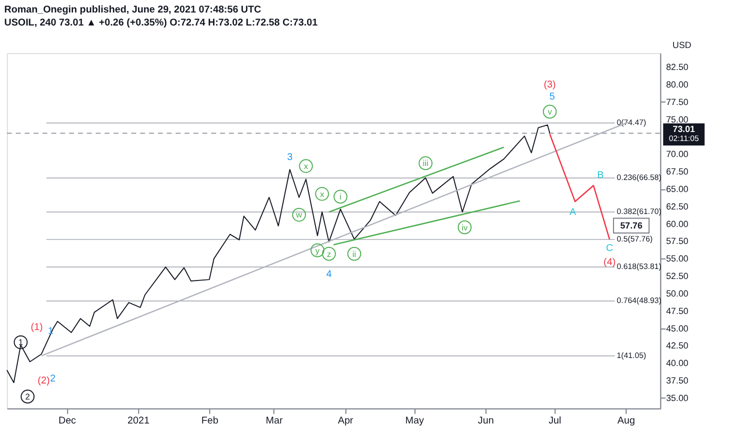 The image size is (750, 430). What do you see at coordinates (133, 10) in the screenshot?
I see `chart-title: Roman_Onegin published, June 29, 2021 07:48:56 UTC` at bounding box center [133, 10].